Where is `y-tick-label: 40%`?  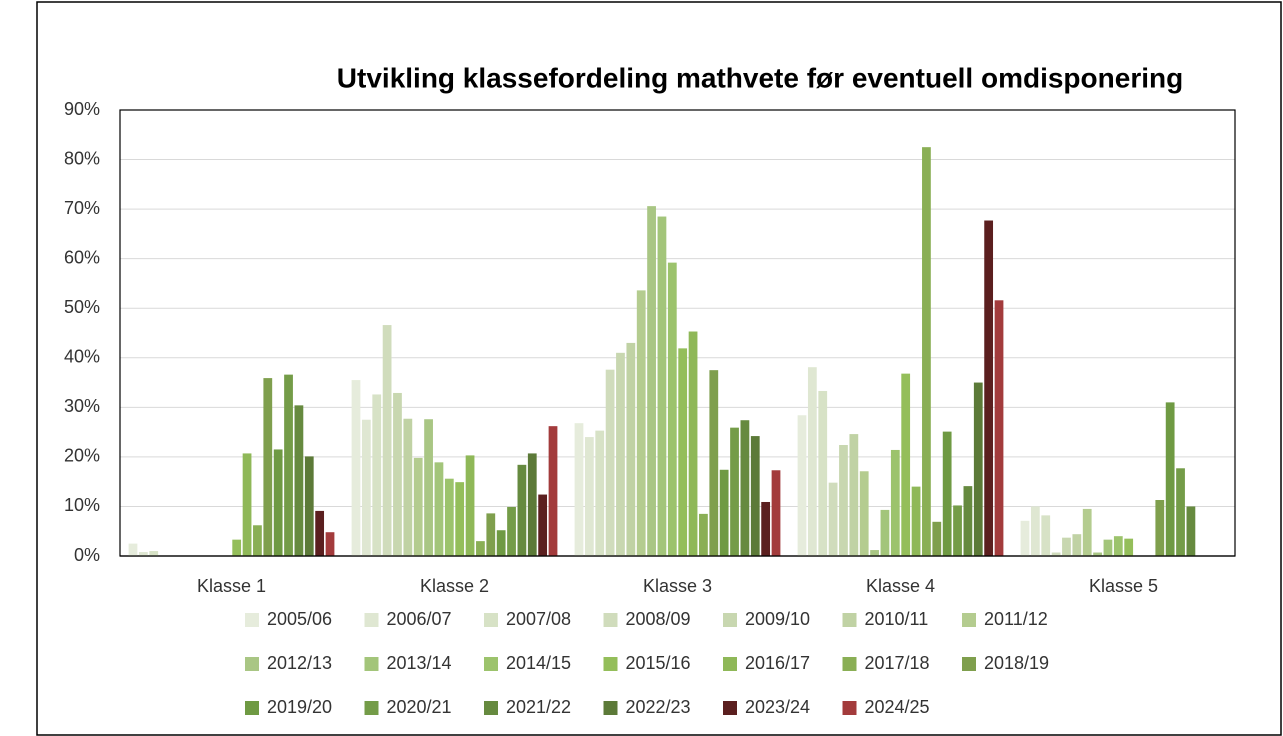
y-tick-label: 40% is located at coordinates (82, 357).